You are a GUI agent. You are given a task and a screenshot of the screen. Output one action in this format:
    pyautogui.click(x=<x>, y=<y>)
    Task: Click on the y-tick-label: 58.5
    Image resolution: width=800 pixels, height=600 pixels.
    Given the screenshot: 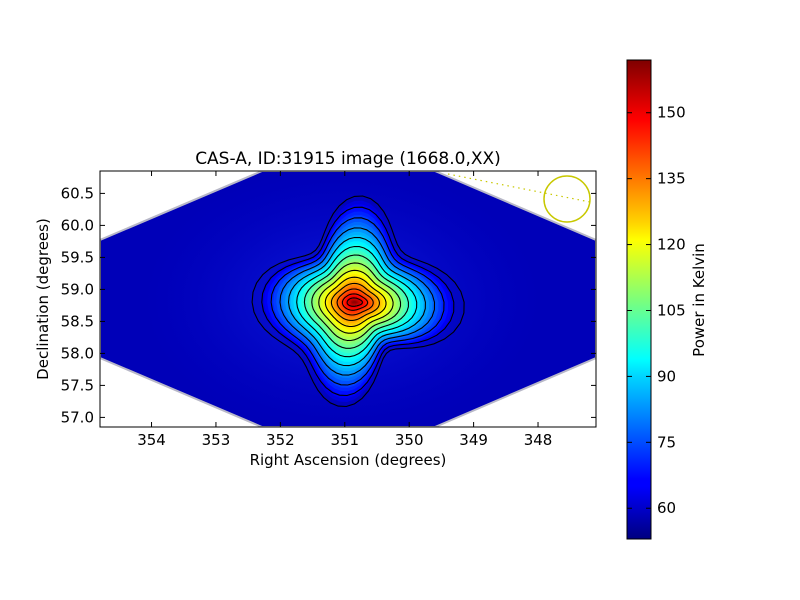 What is the action you would take?
    pyautogui.click(x=77, y=321)
    